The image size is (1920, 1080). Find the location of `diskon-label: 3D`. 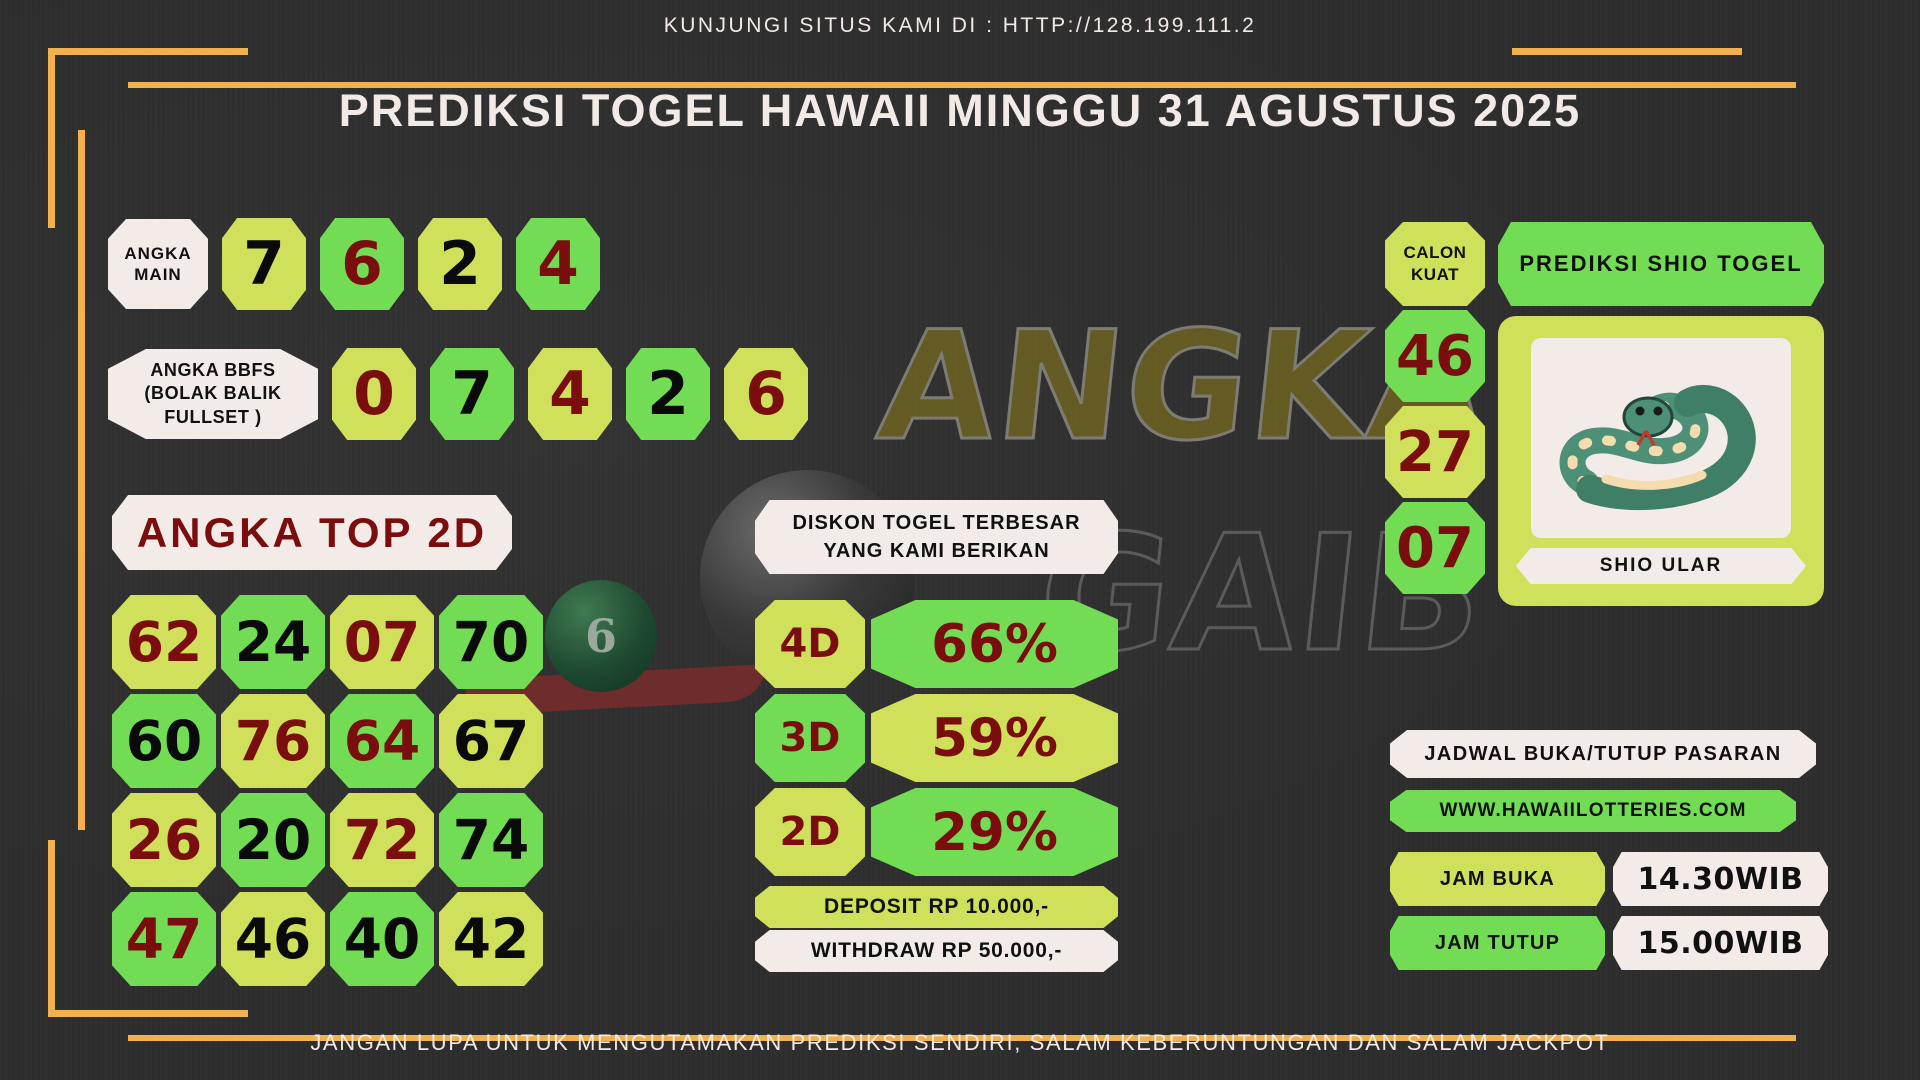

diskon-label: 3D is located at coordinates (810, 738).